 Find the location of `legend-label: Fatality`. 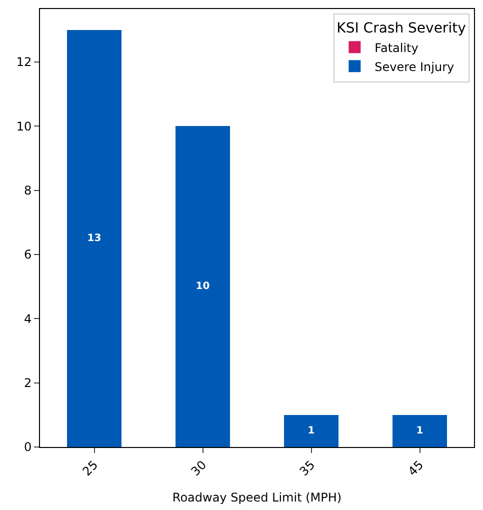

legend-label: Fatality is located at coordinates (396, 47).